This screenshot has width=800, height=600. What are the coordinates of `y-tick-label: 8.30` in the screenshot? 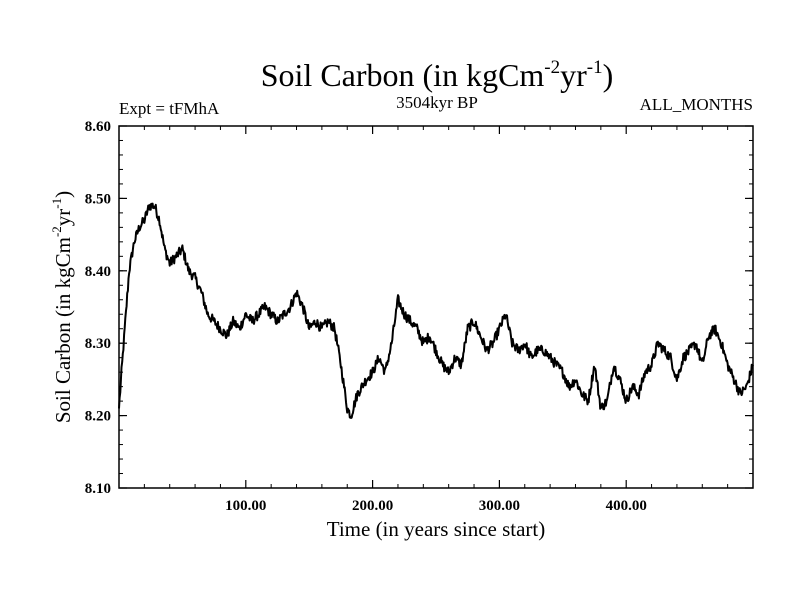 It's located at (98, 344).